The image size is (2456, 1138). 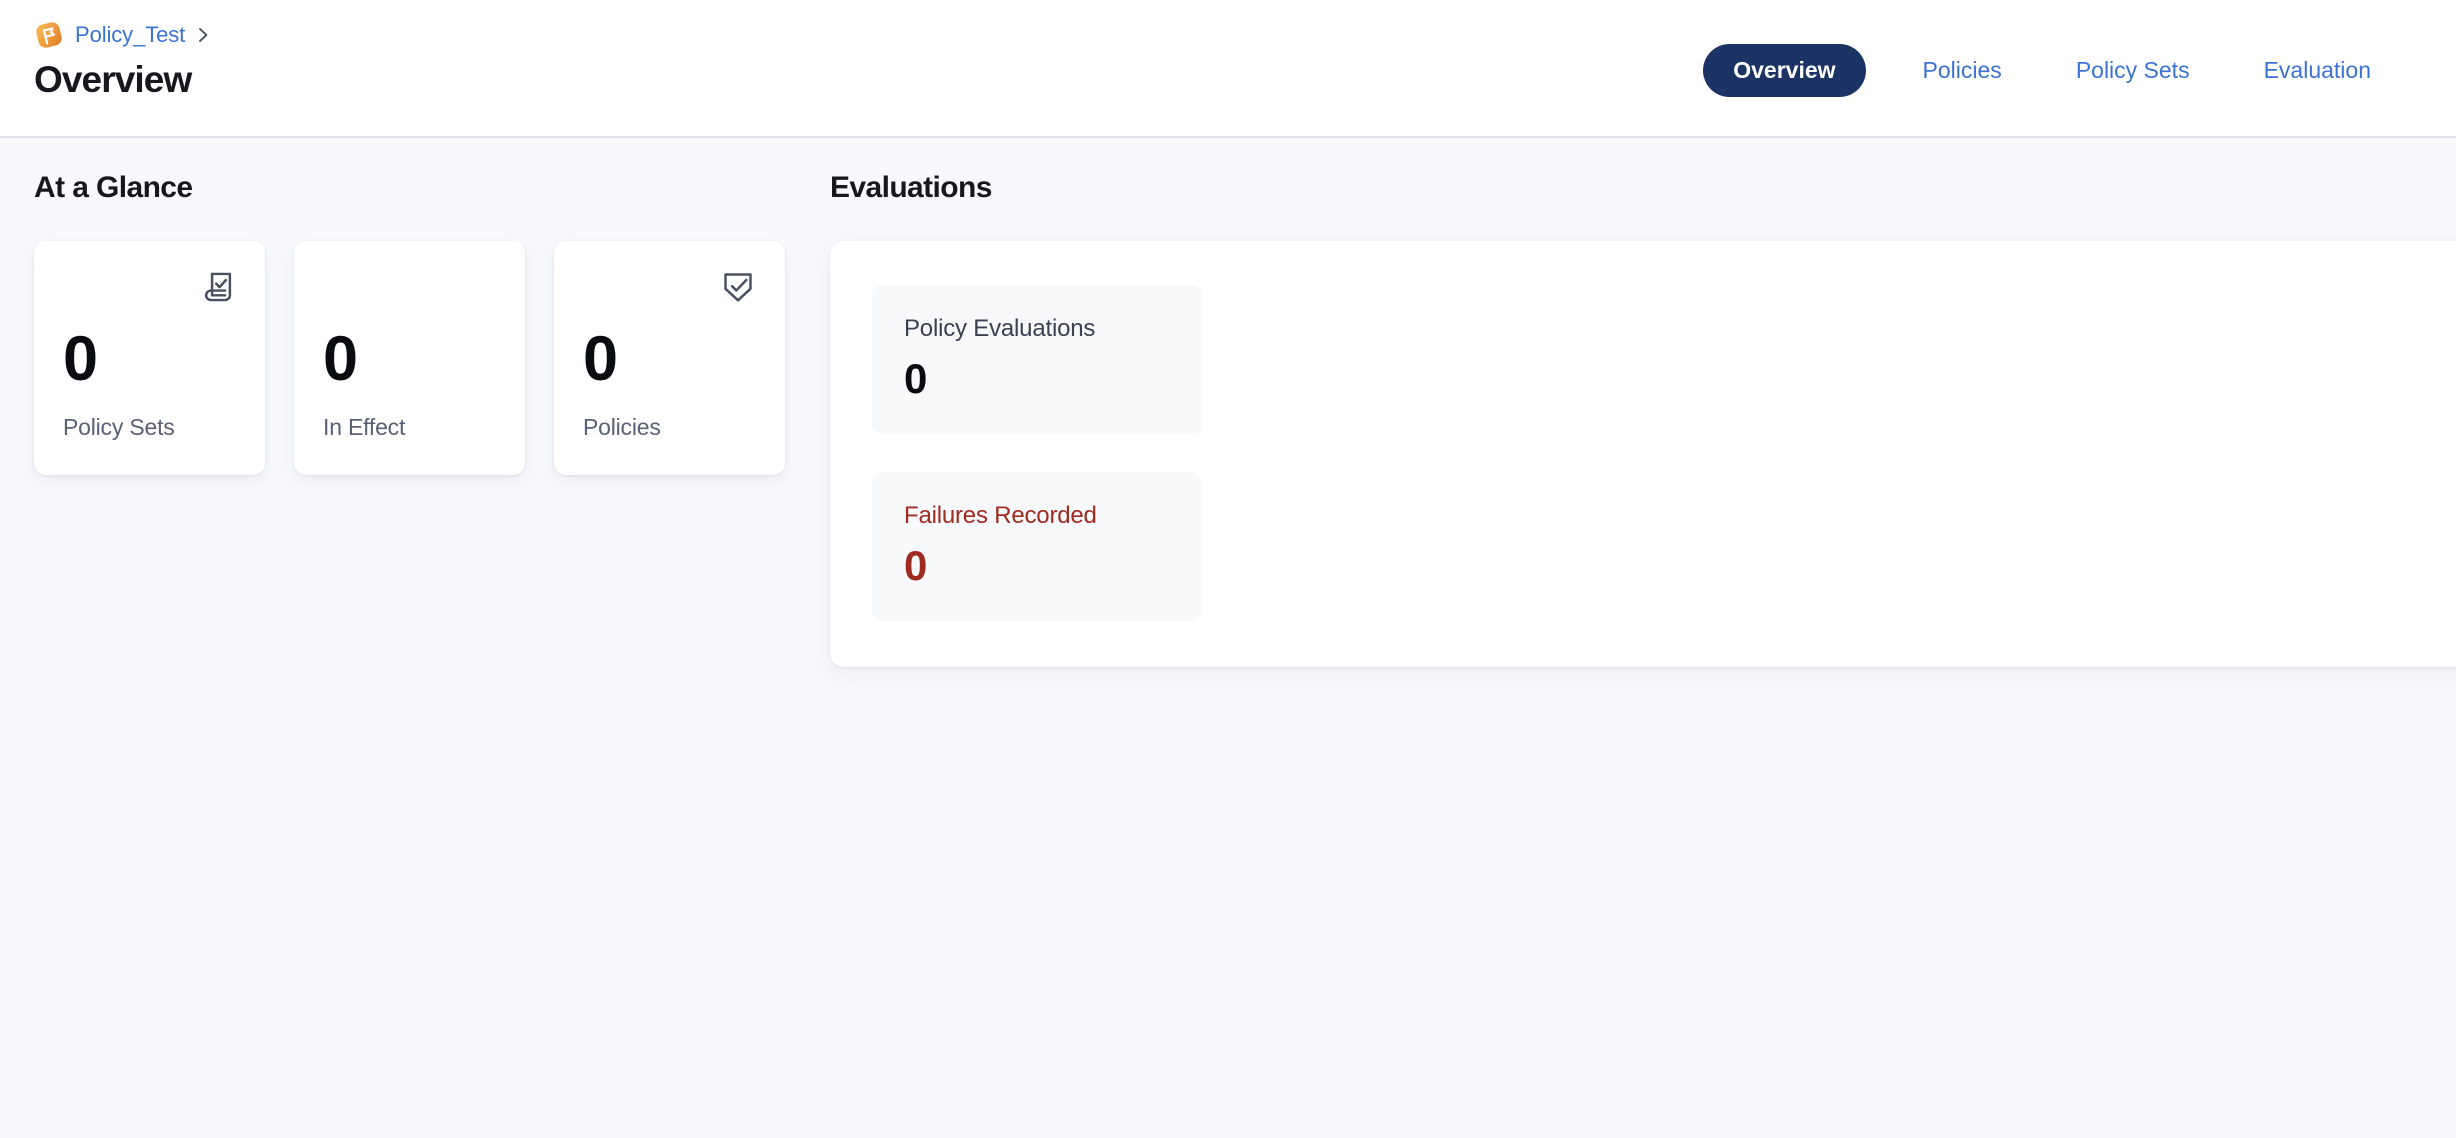 I want to click on policy-flag-logo-icon, so click(x=49, y=35).